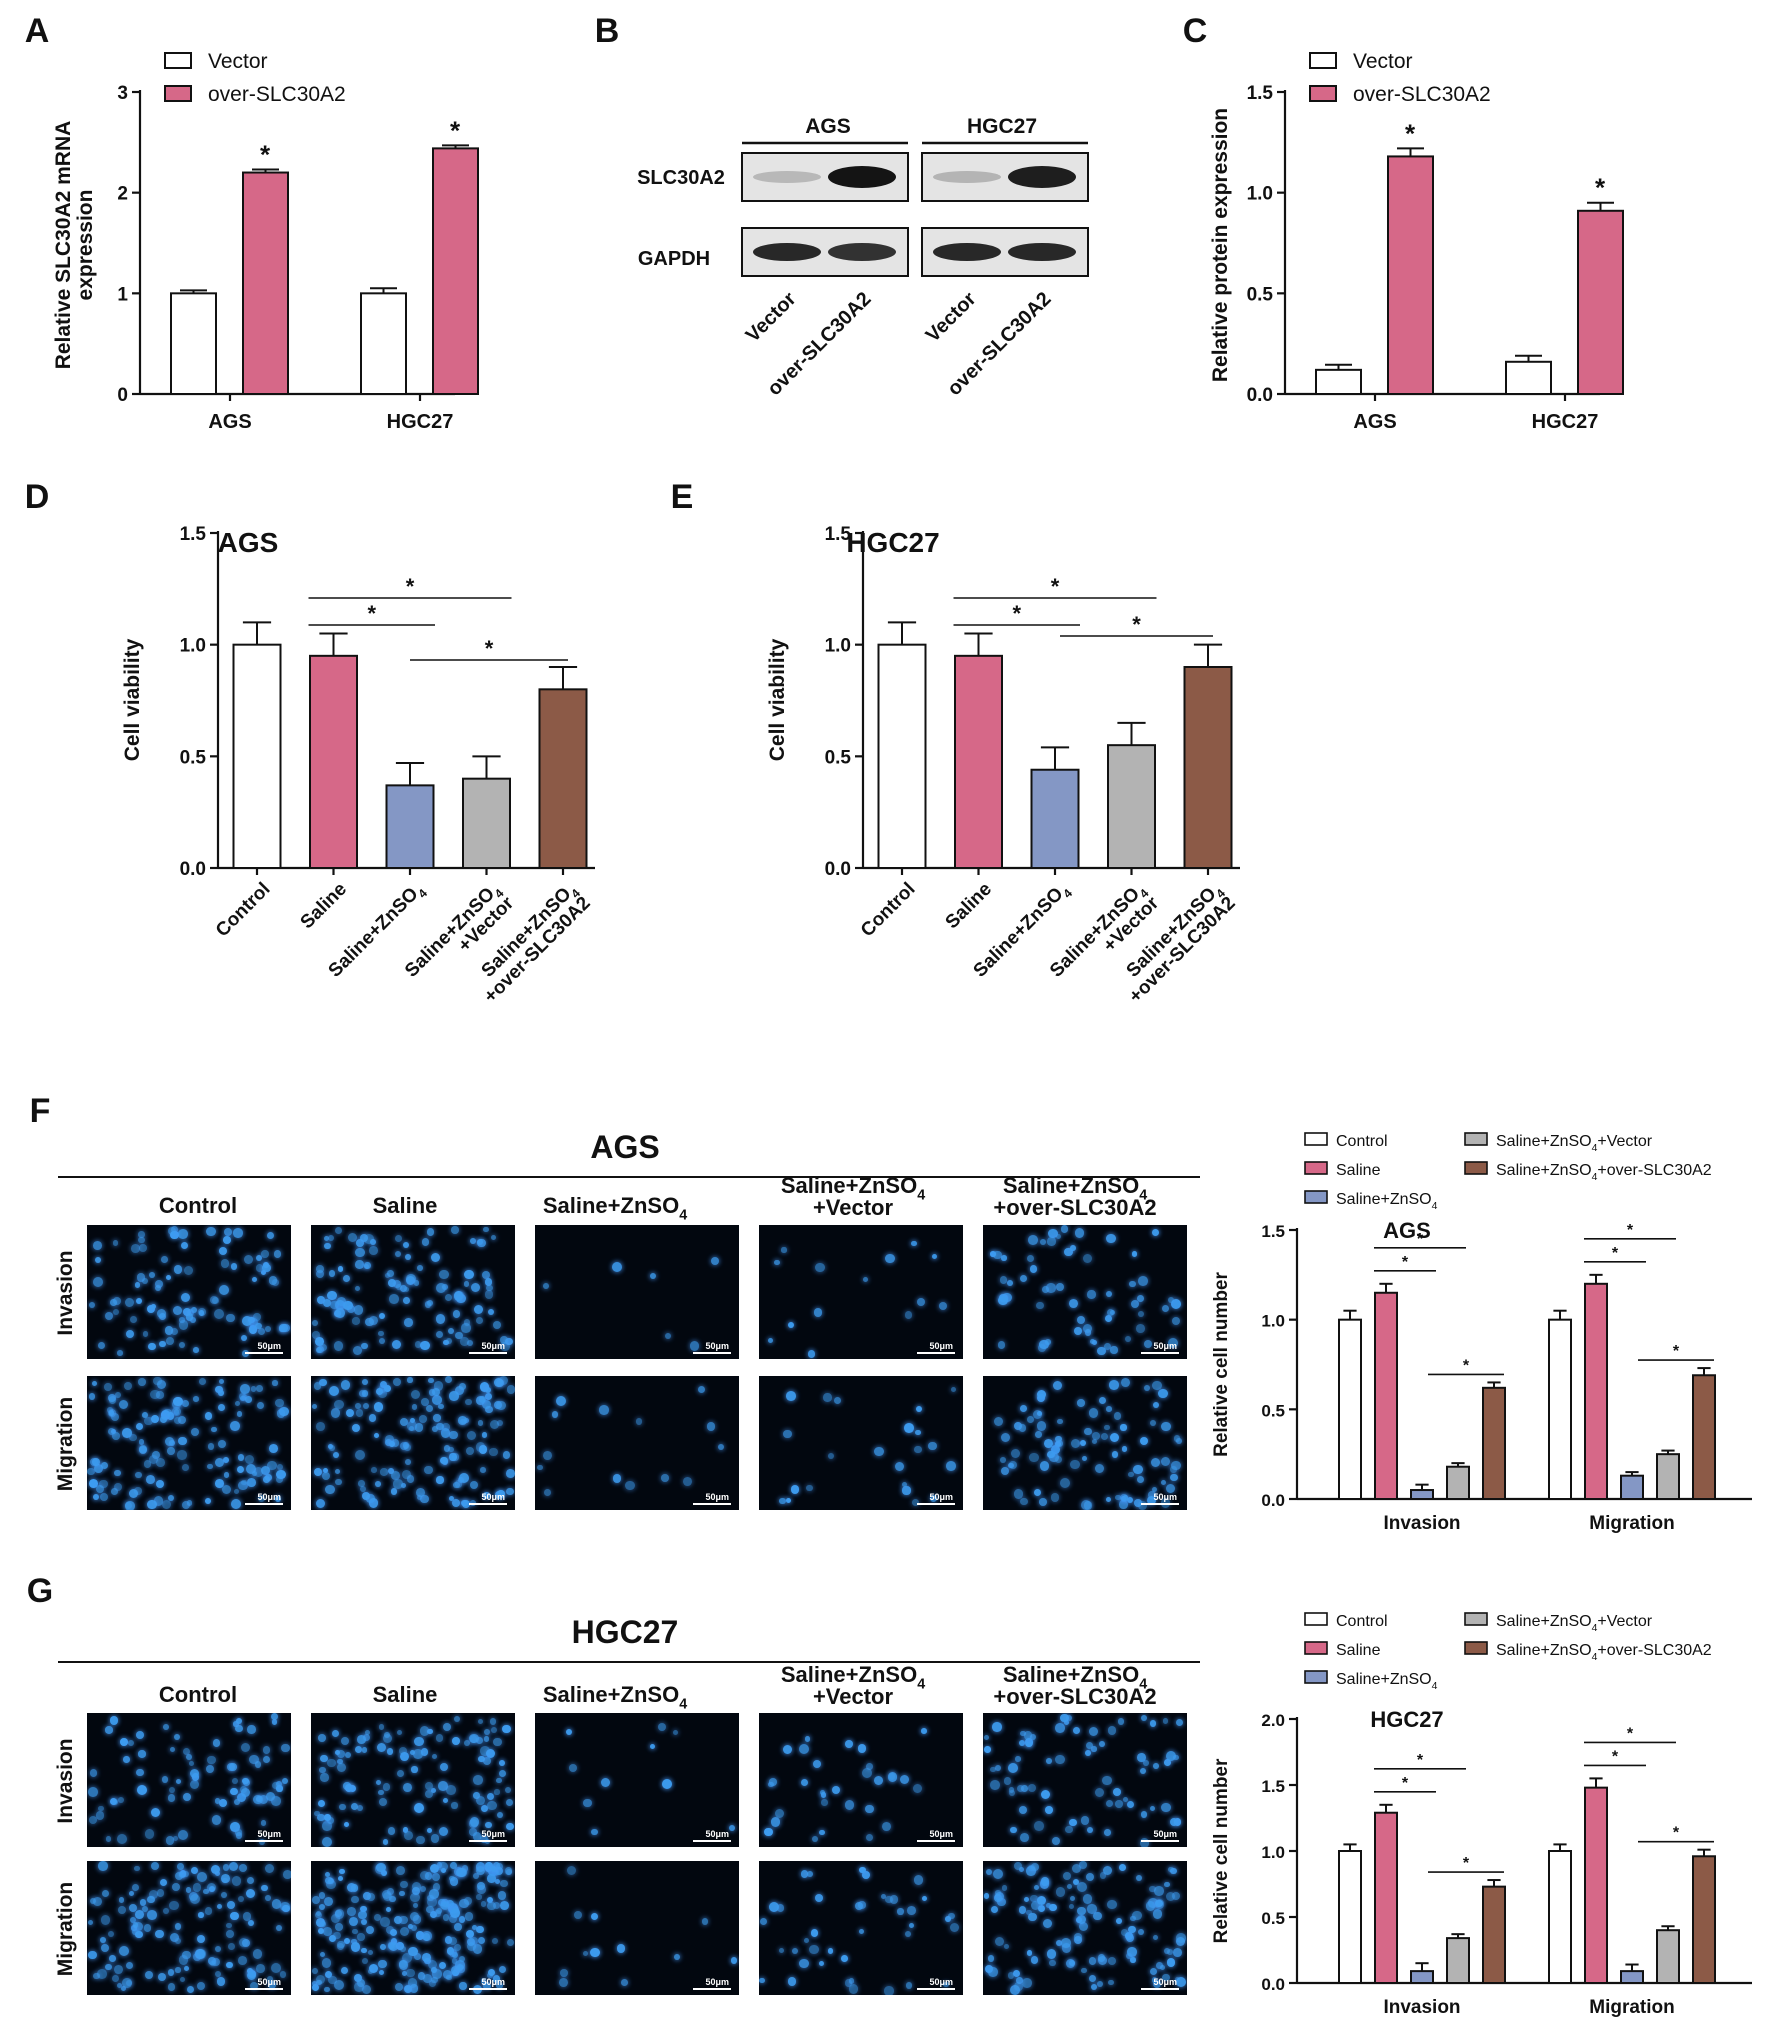 Image resolution: width=1775 pixels, height=2028 pixels. What do you see at coordinates (269, 1346) in the screenshot?
I see `scale-bar-label: 50μm` at bounding box center [269, 1346].